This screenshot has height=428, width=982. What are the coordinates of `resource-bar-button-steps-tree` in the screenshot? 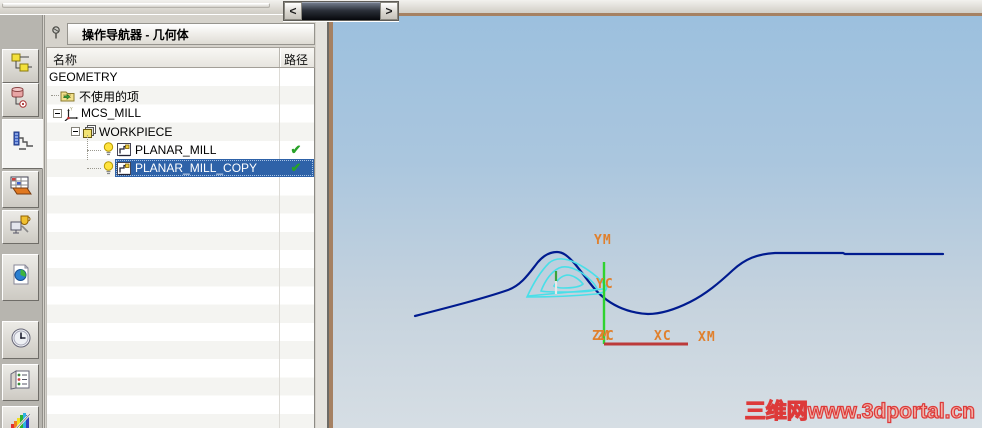 It's located at (22, 144).